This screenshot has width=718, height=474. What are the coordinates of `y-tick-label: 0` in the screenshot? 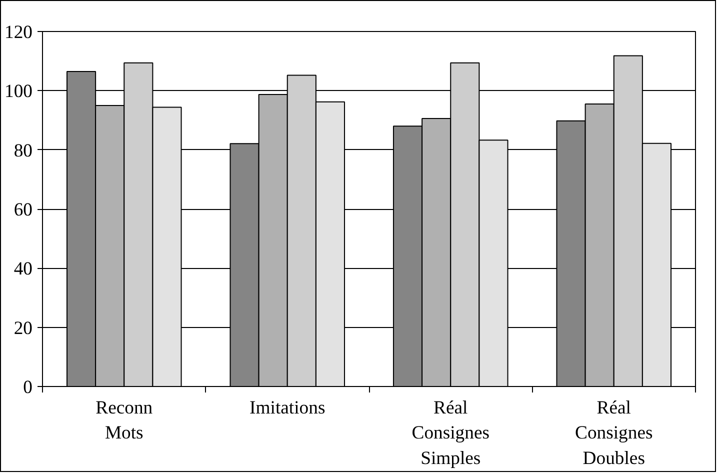 It's located at (27, 387).